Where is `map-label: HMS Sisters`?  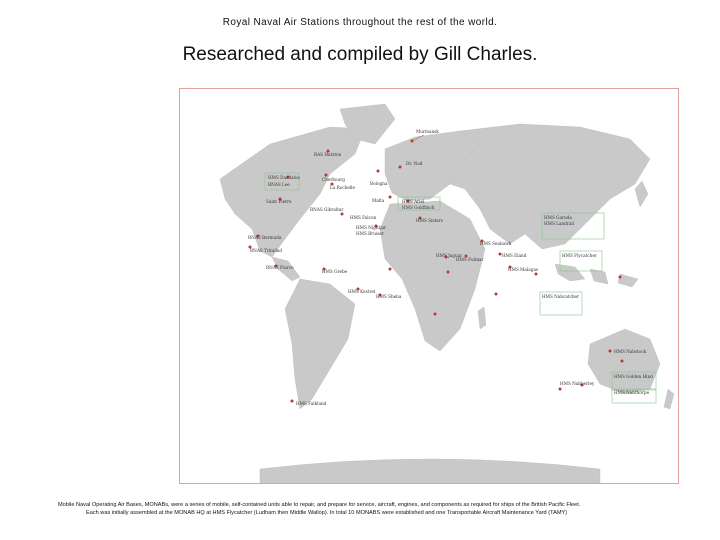
map-label: HMS Sisters is located at coordinates (429, 220).